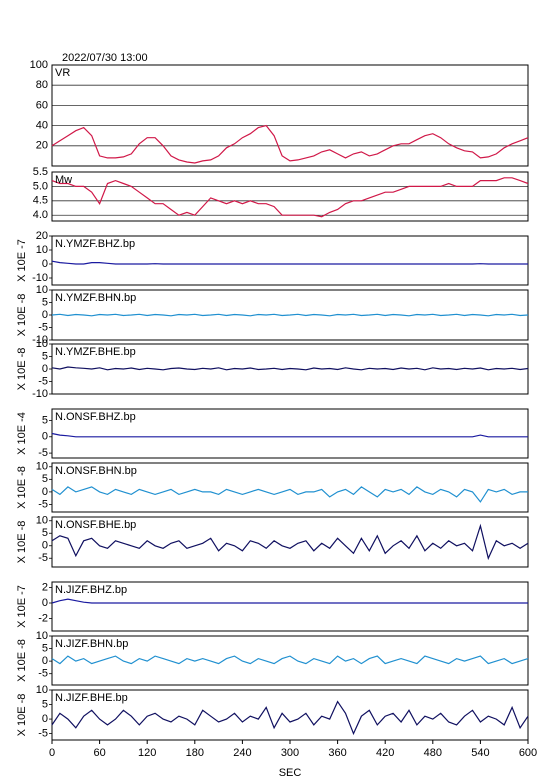 The image size is (554, 781). Describe the element at coordinates (433, 753) in the screenshot. I see `x-tick-label: 480` at that location.